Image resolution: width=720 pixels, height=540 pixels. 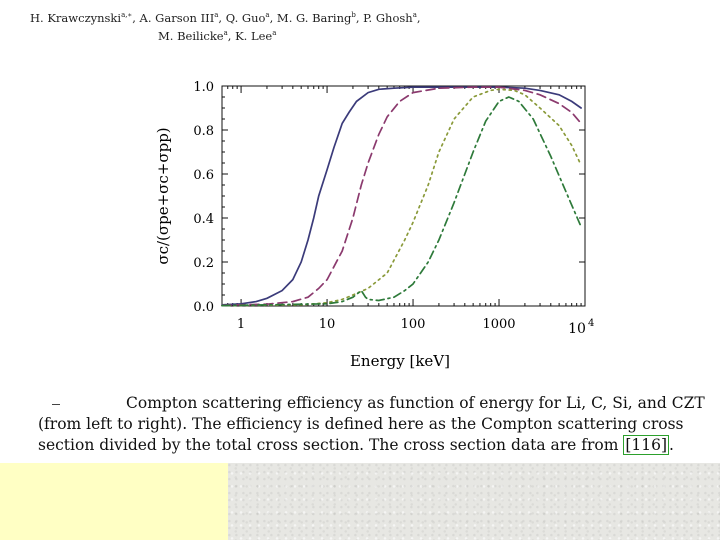 What do you see at coordinates (242, 17) in the screenshot?
I see `author-name: , Q. Guo` at bounding box center [242, 17].